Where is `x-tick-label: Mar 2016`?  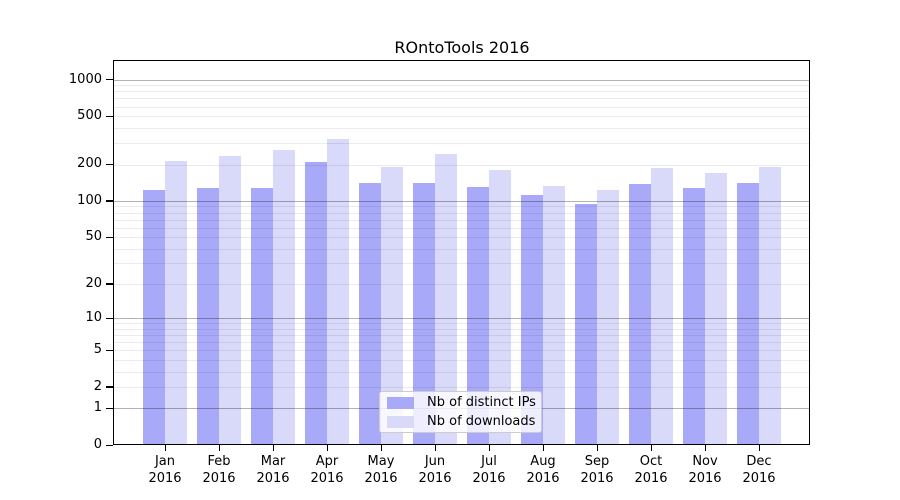
x-tick-label: Mar 2016 is located at coordinates (273, 470).